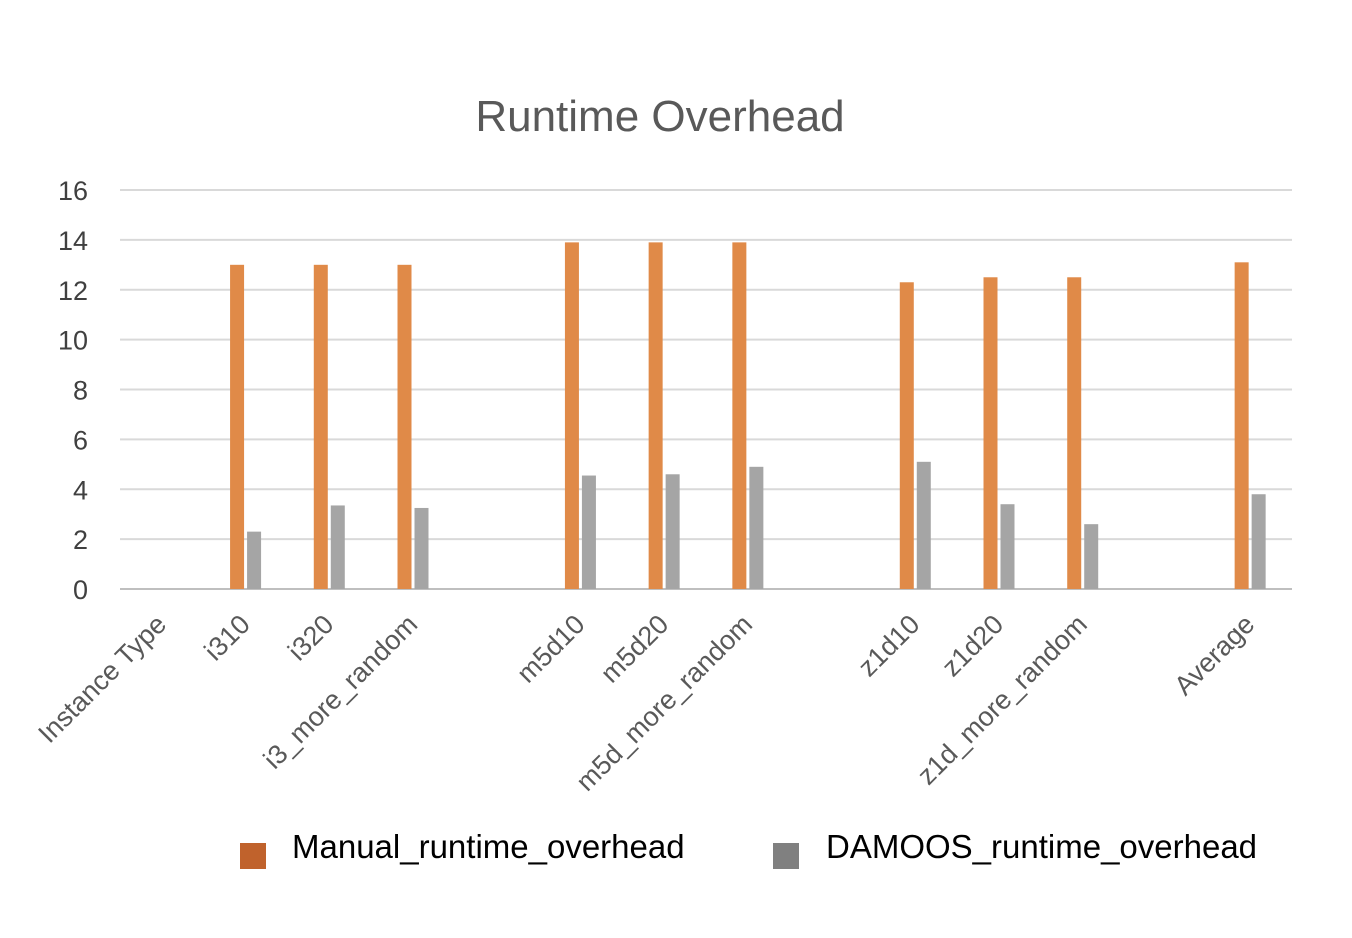 The image size is (1352, 938). I want to click on bar-damoos-m5d20, so click(672, 531).